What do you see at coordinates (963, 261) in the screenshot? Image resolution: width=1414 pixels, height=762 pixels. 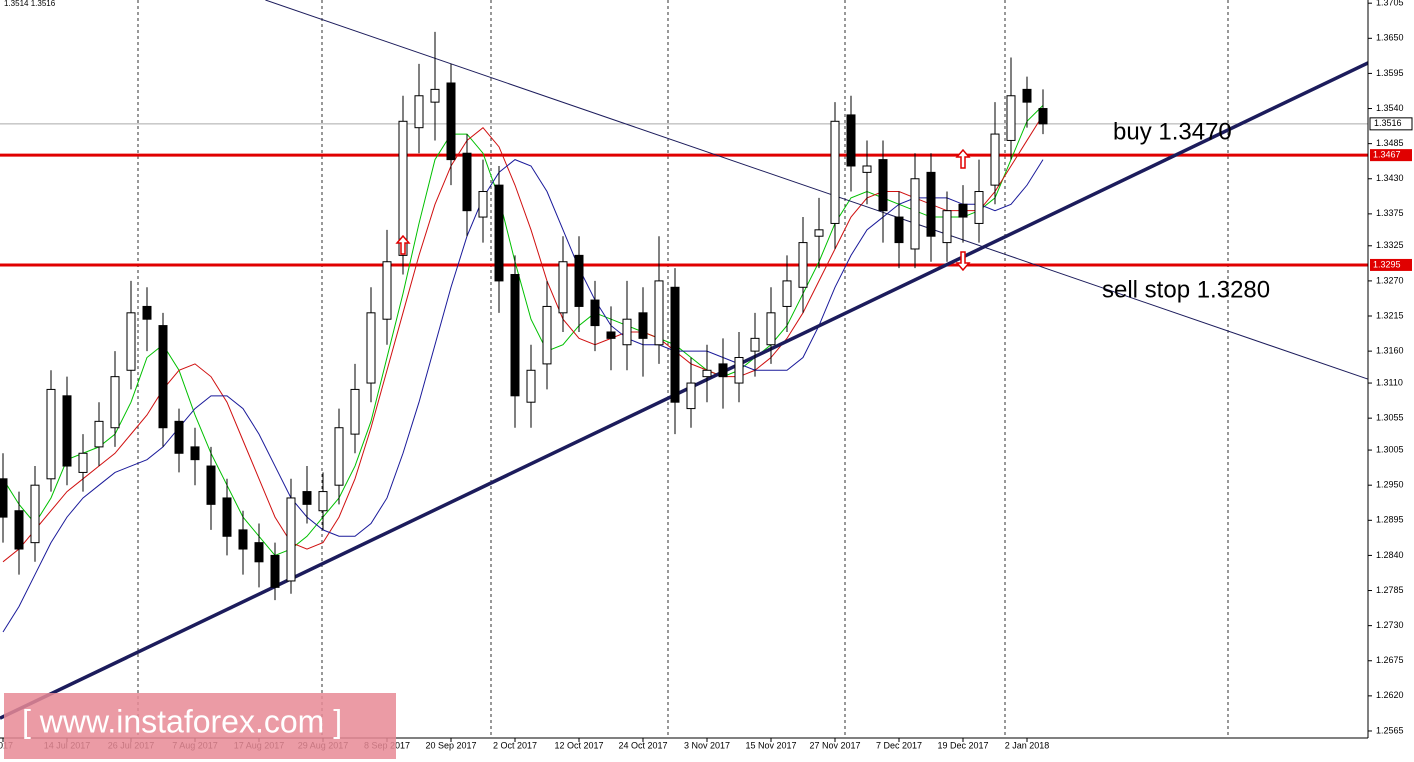 I see `down-arrow` at bounding box center [963, 261].